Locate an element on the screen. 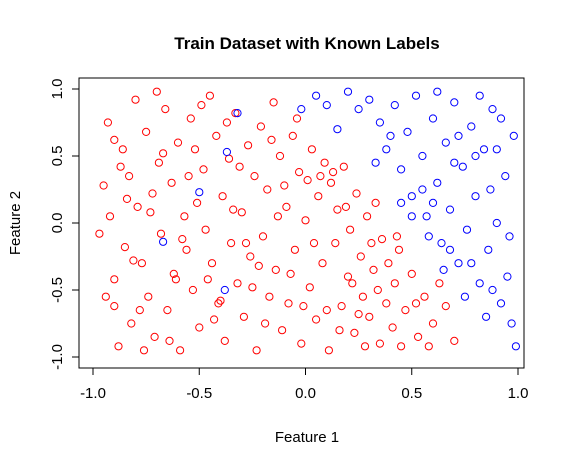 This screenshot has height=466, width=577. x-tick-label-2: 0.0 is located at coordinates (305, 393).